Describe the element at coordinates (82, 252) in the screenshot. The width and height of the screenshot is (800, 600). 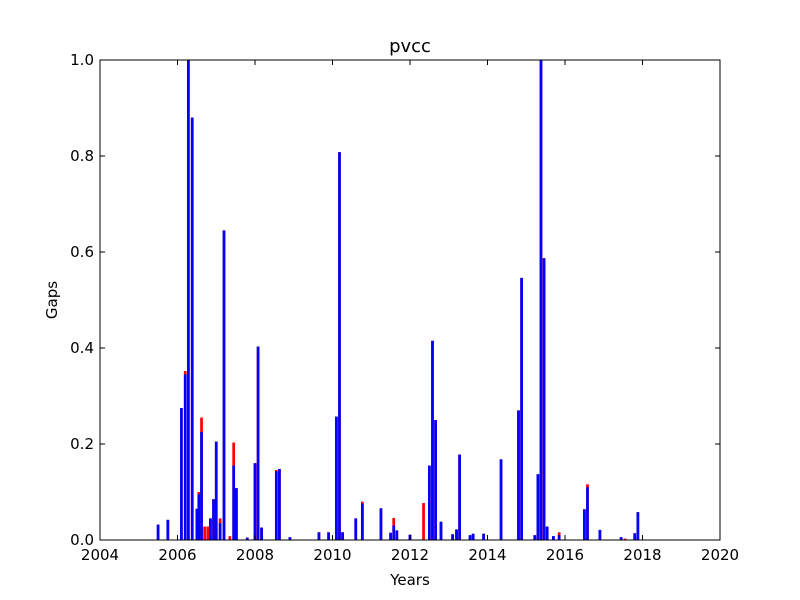
I see `y-tick-label: 0.6` at that location.